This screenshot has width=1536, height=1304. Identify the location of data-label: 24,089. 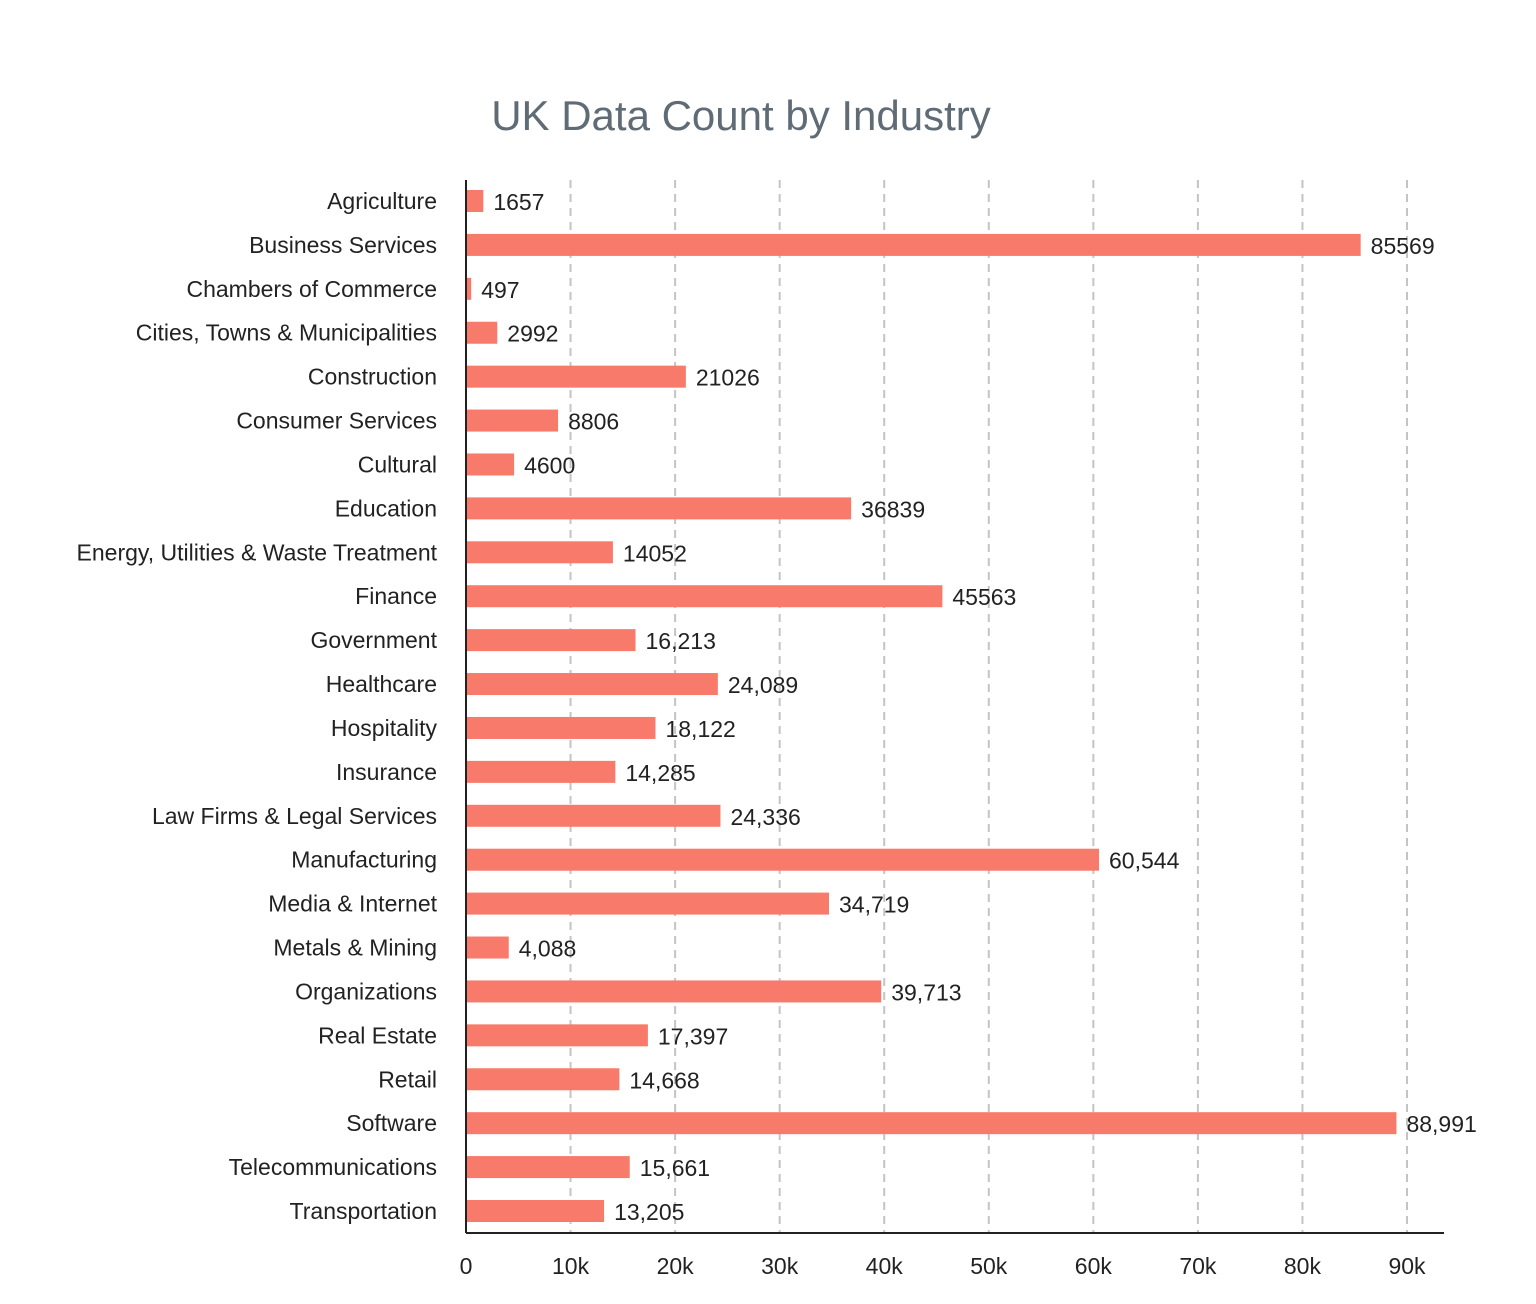
(763, 685).